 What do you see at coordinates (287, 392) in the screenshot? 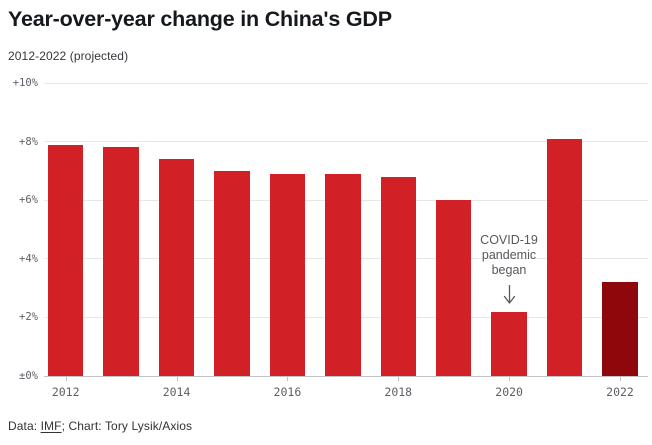
I see `x-axis-label: 2016` at bounding box center [287, 392].